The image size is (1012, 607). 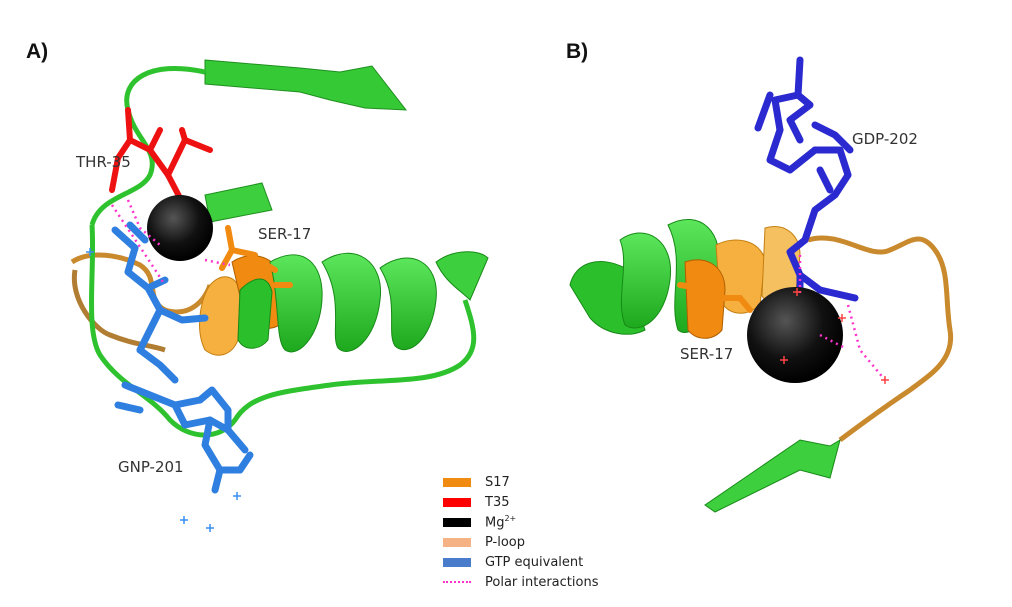 I want to click on mg-ion-a, so click(x=180, y=228).